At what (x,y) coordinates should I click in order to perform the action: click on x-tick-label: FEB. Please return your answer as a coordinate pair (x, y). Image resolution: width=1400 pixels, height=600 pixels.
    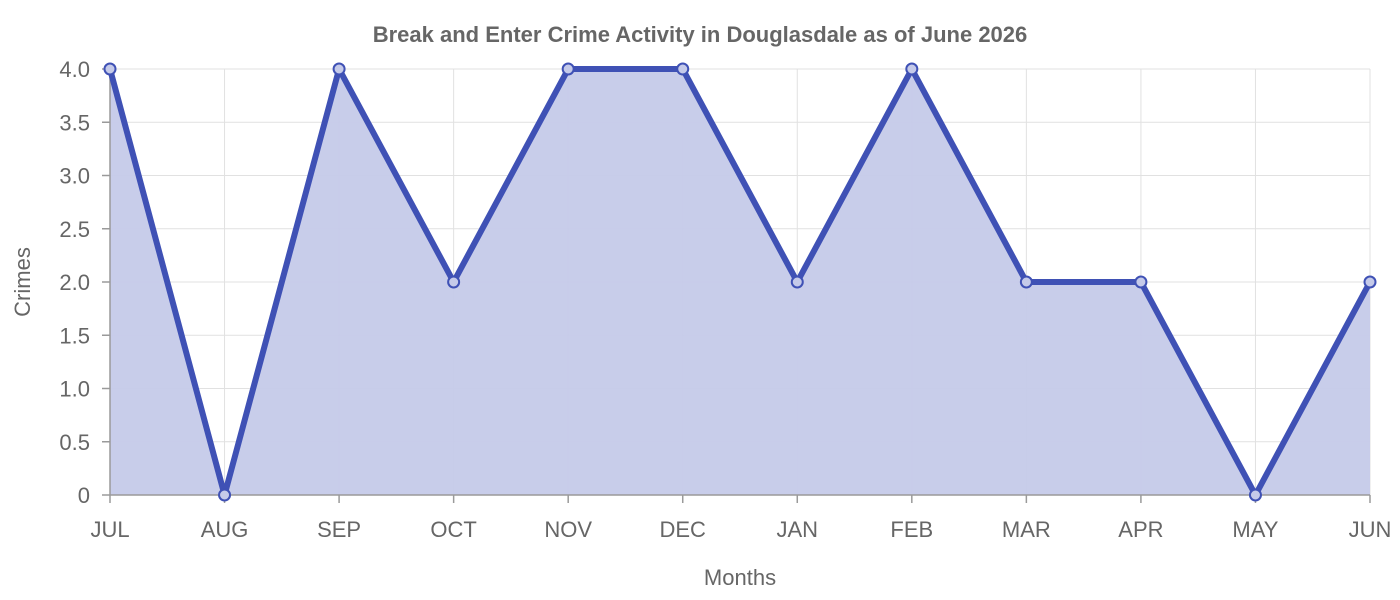
    Looking at the image, I should click on (911, 529).